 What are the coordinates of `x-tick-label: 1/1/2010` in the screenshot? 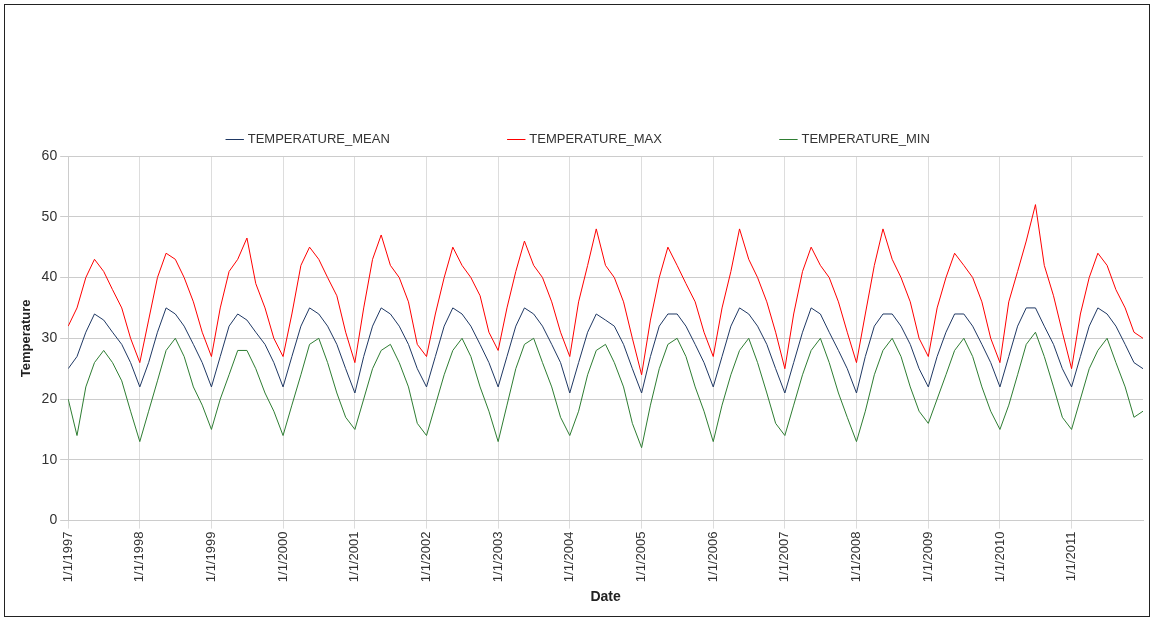 It's located at (999, 557).